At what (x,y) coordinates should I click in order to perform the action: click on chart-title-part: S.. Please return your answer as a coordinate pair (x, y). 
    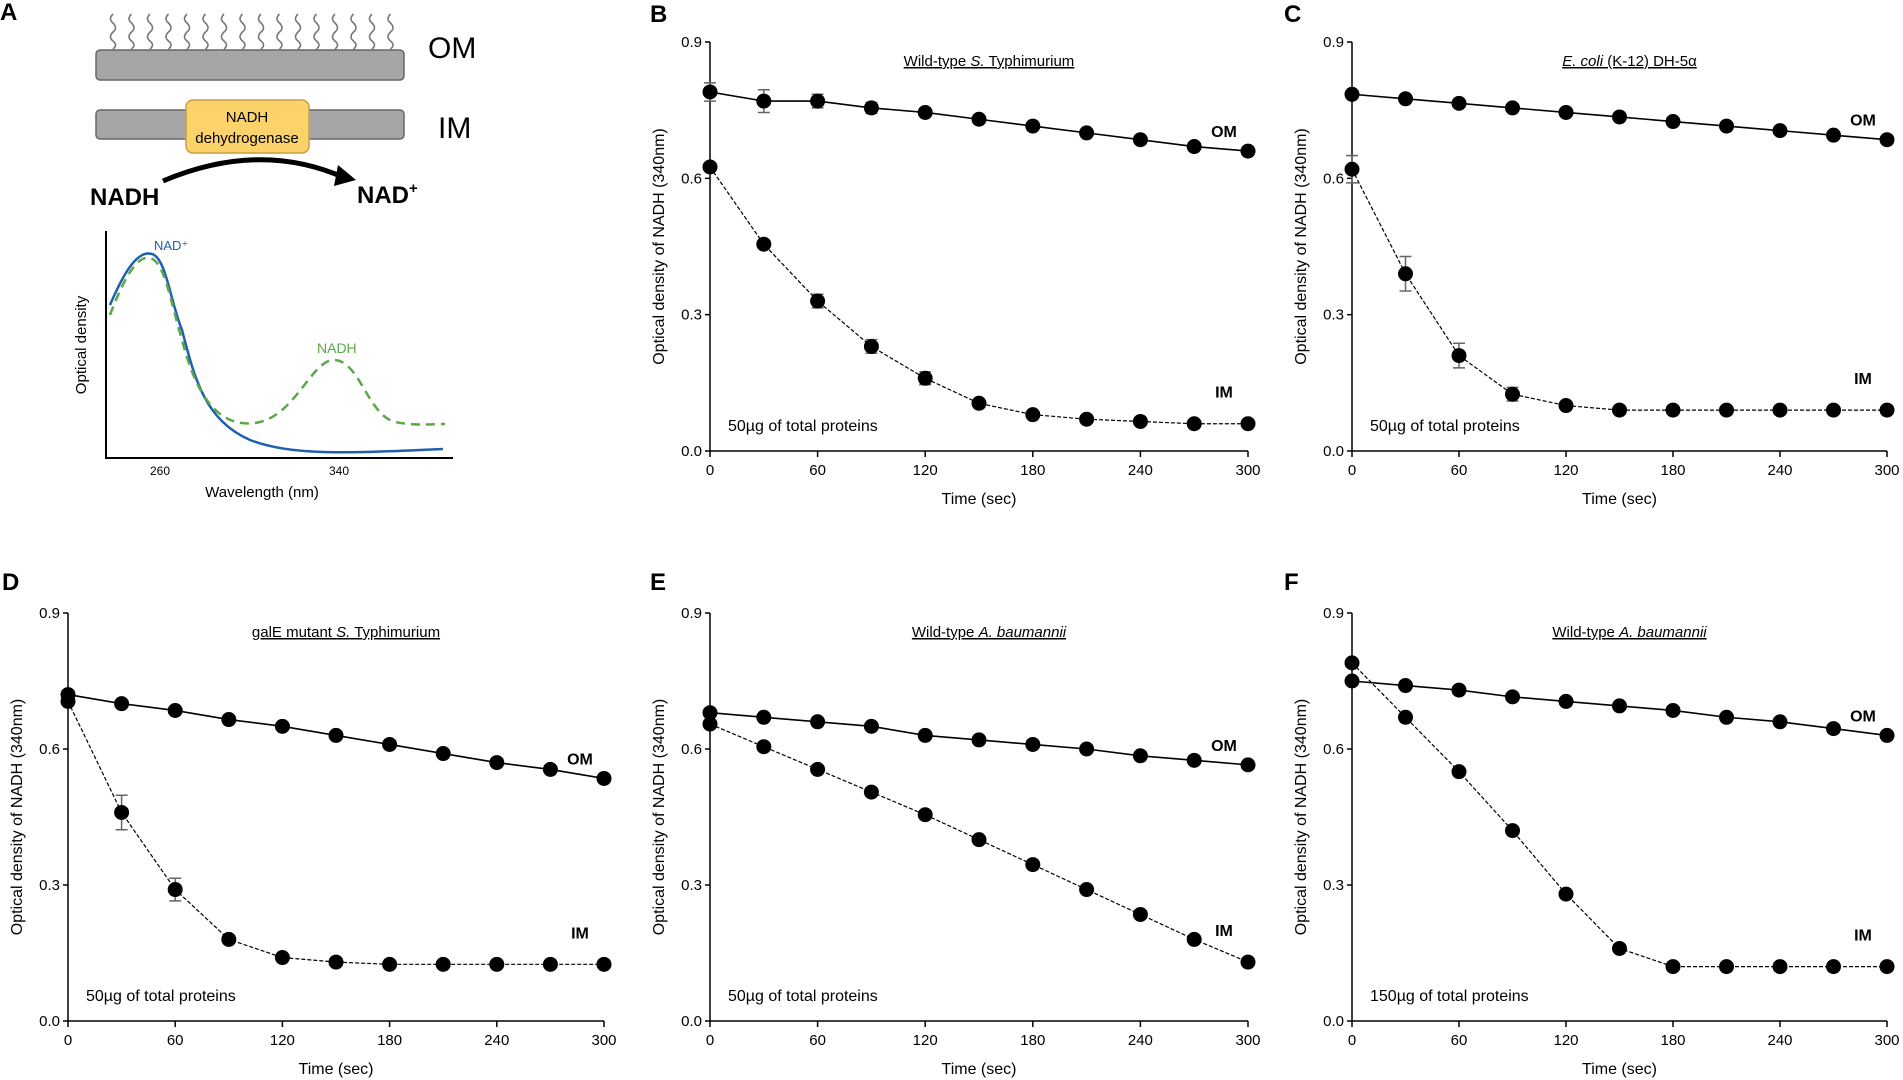
    Looking at the image, I should click on (977, 61).